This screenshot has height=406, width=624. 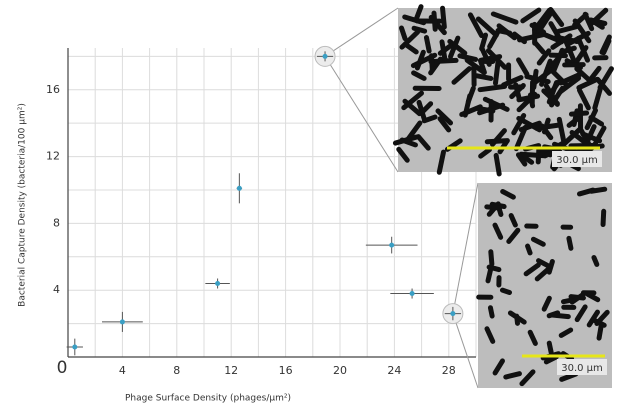 I want to click on x-tick-label: 20, so click(x=340, y=370).